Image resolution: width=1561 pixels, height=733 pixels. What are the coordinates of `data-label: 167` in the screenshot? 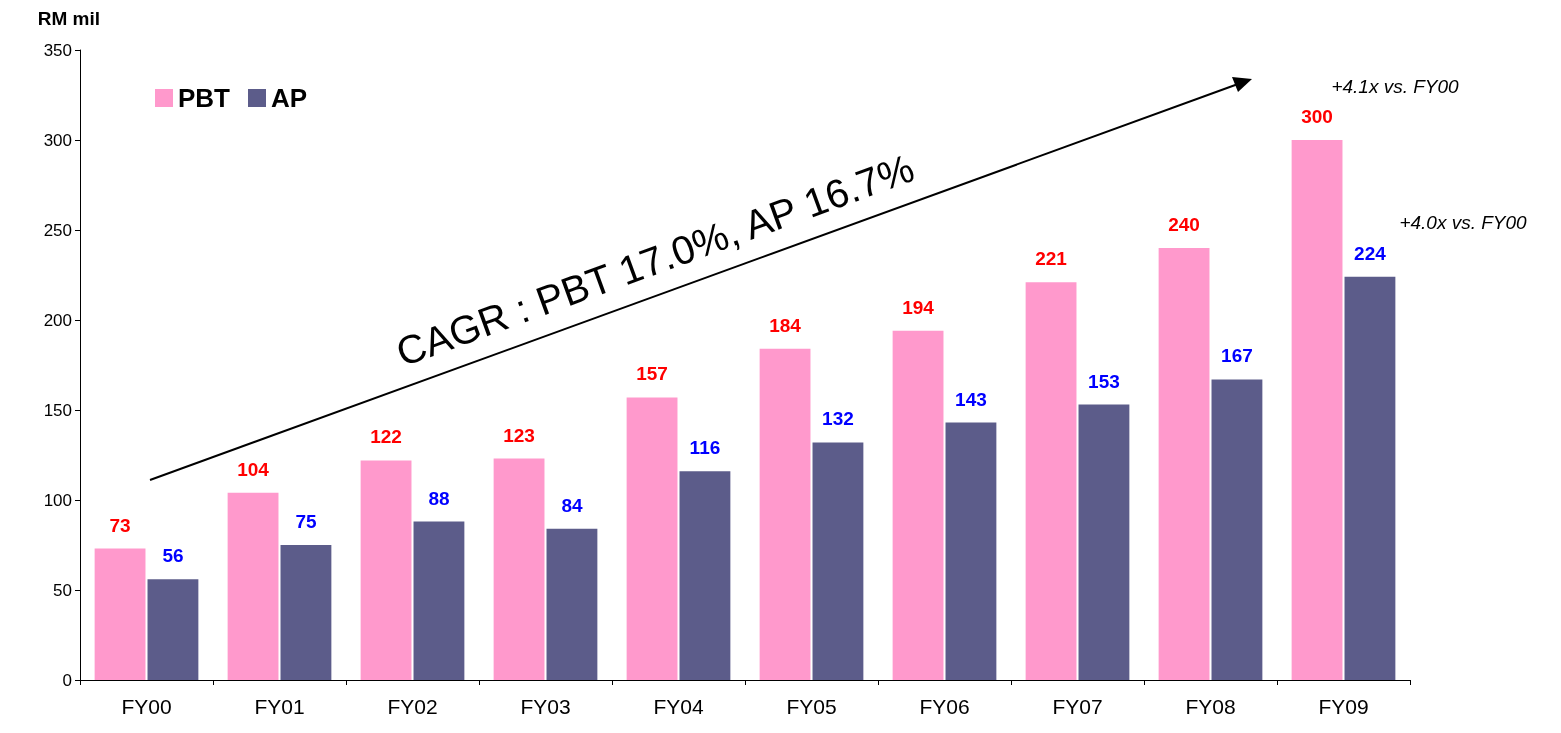 It's located at (1237, 356).